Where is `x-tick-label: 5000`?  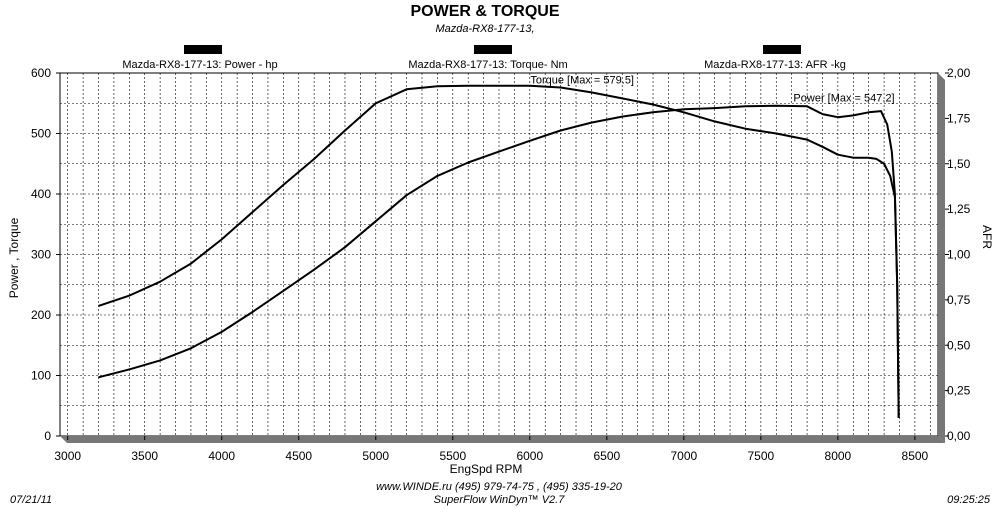
x-tick-label: 5000 is located at coordinates (375, 456).